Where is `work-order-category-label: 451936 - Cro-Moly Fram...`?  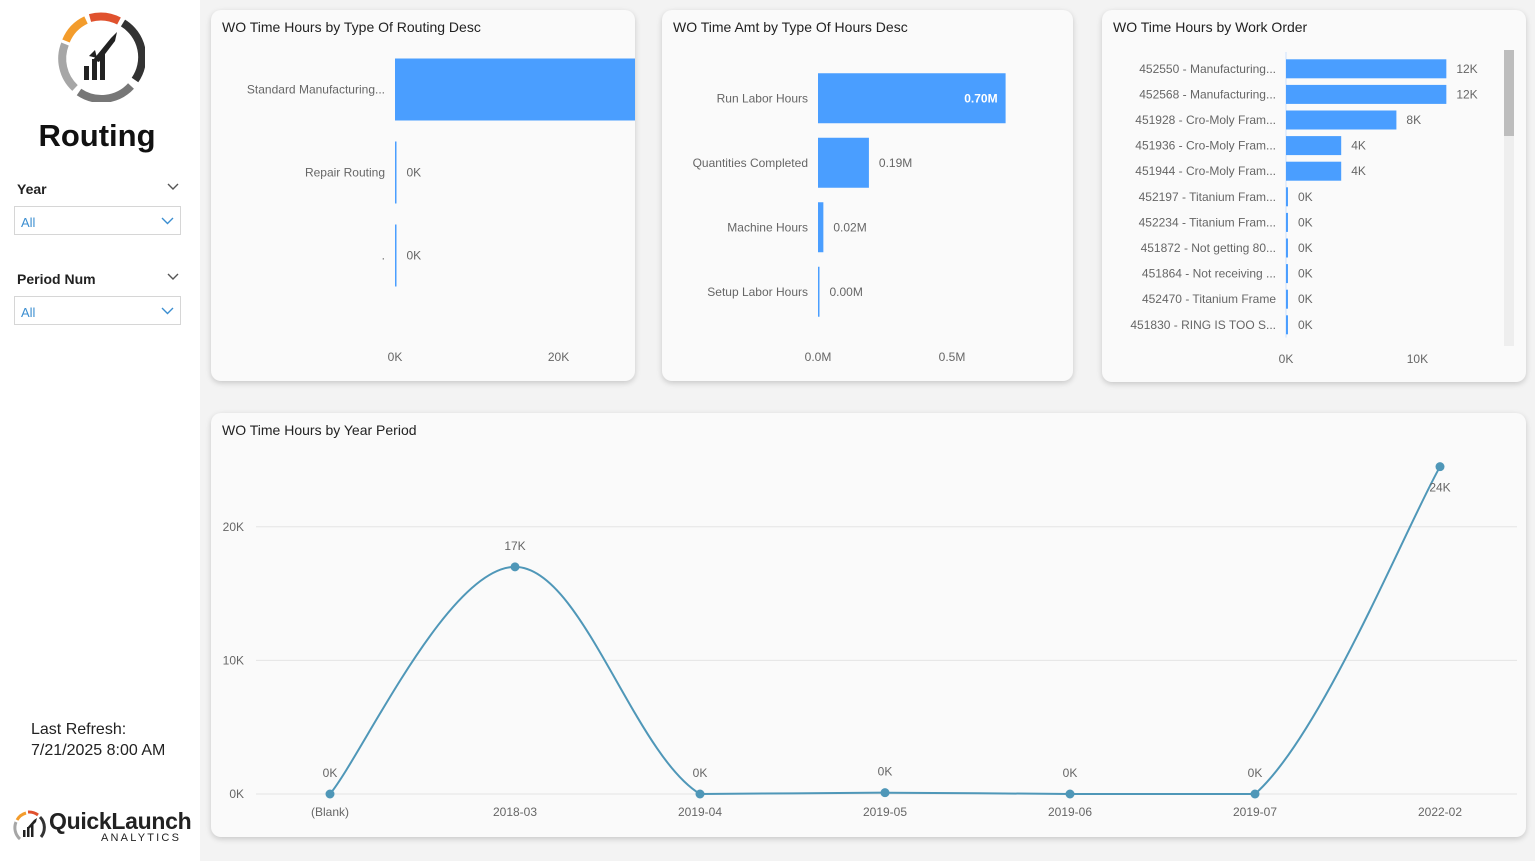
work-order-category-label: 451936 - Cro-Moly Fram... is located at coordinates (1205, 146).